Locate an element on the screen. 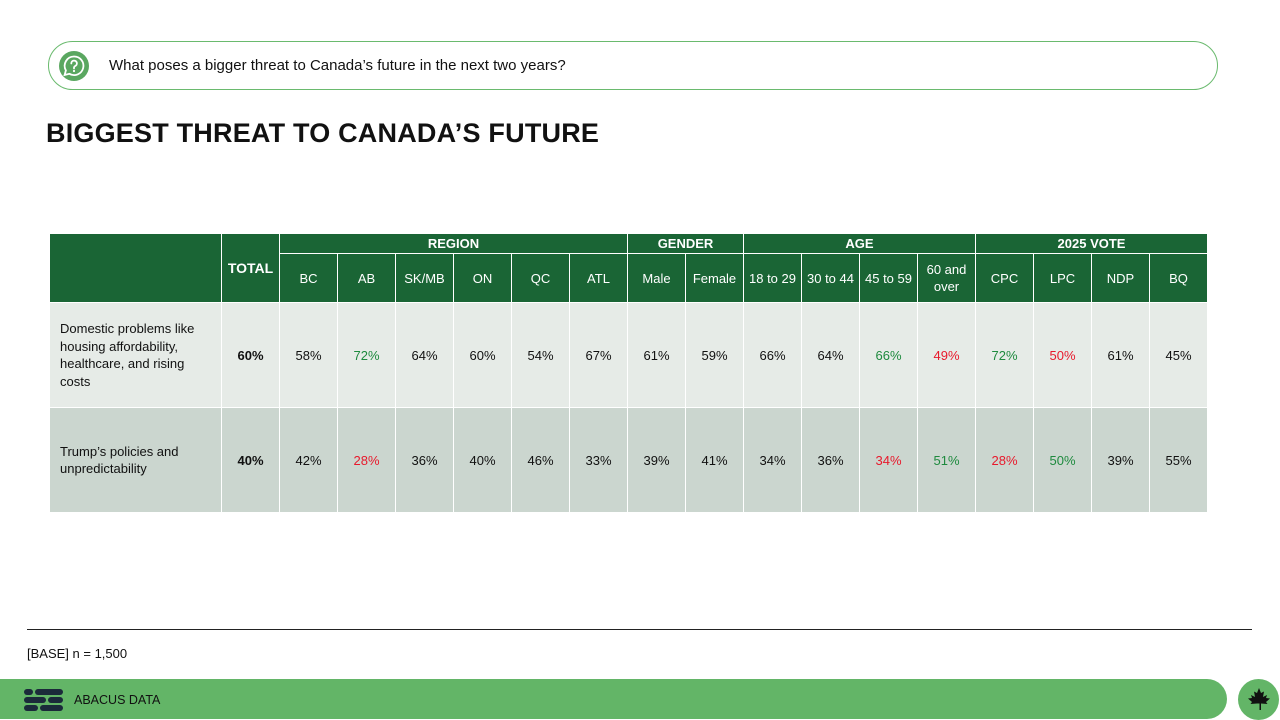  column-header: BC is located at coordinates (308, 278).